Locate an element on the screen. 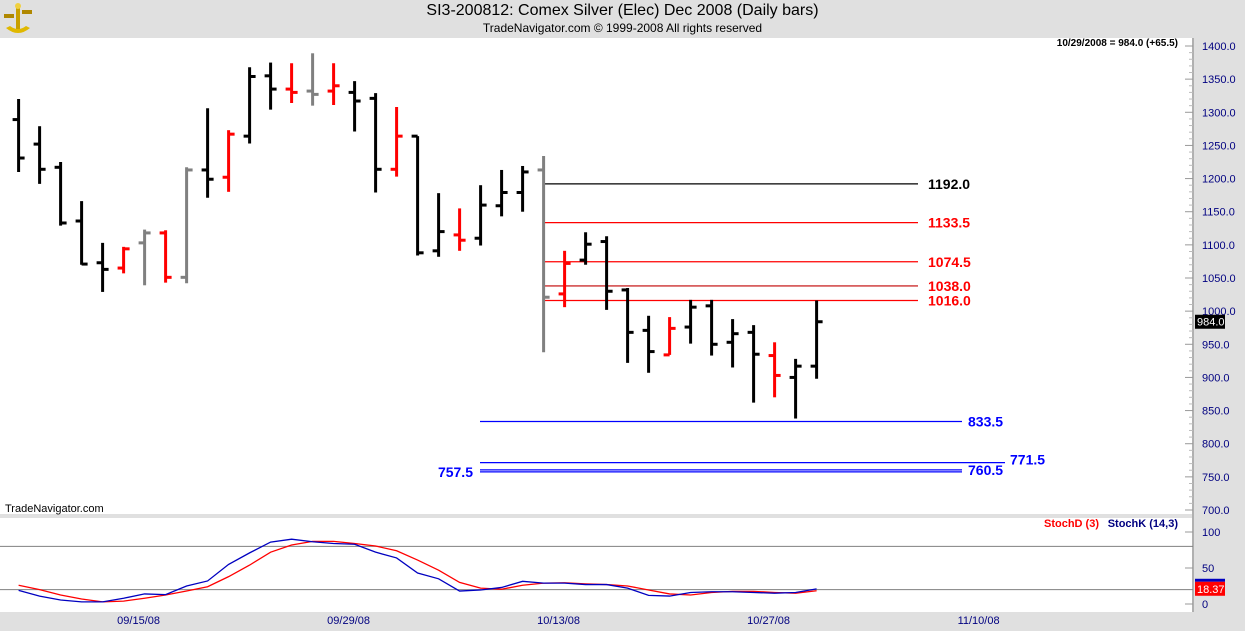 The width and height of the screenshot is (1245, 631). level-label: 833.5 is located at coordinates (985, 422).